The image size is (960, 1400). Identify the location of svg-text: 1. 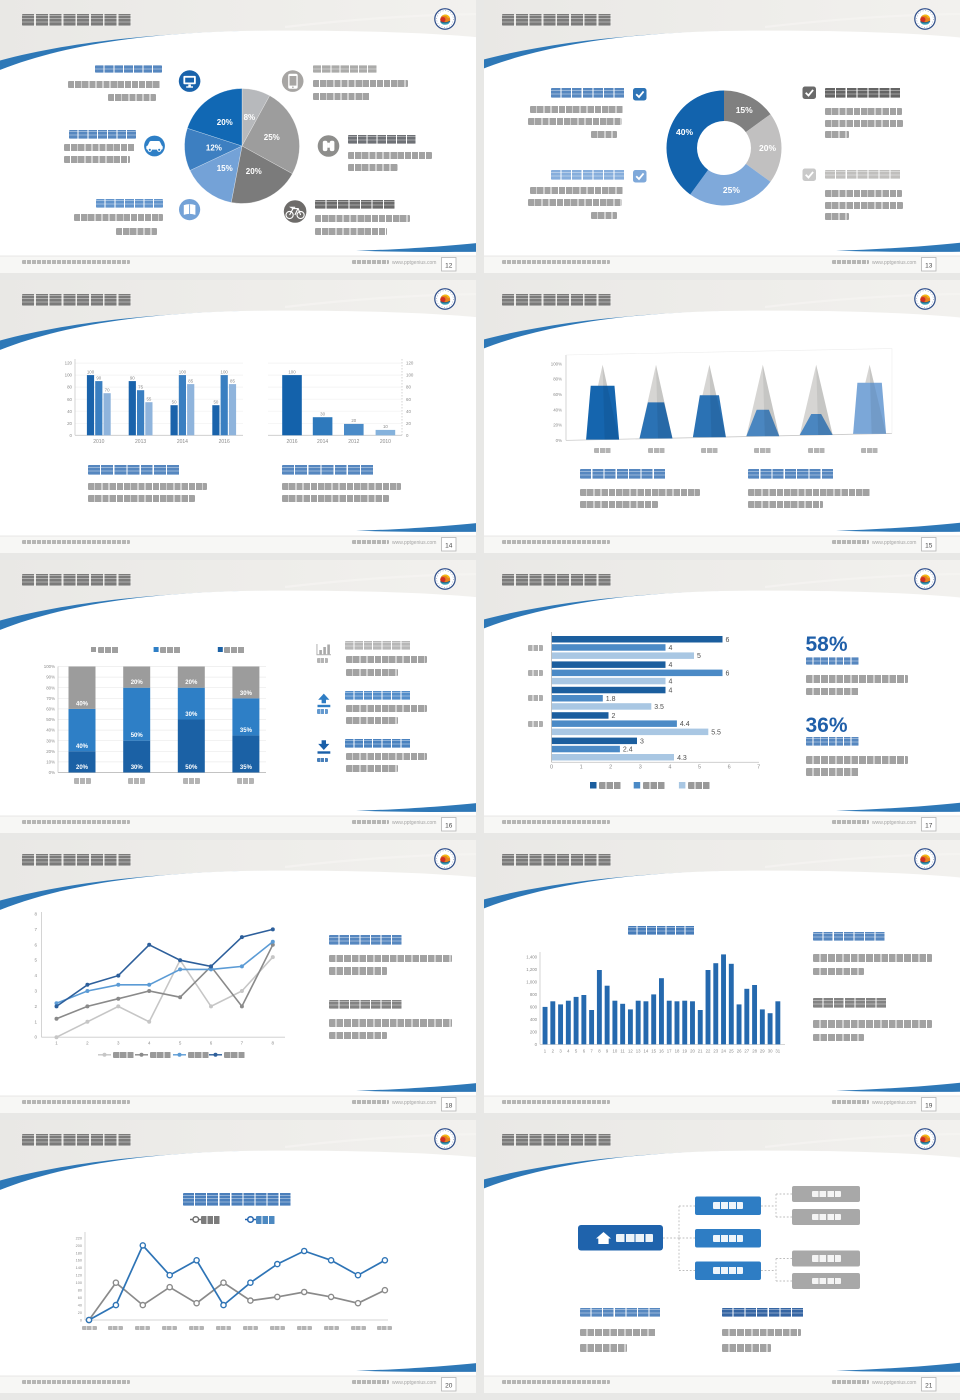
(35, 1021).